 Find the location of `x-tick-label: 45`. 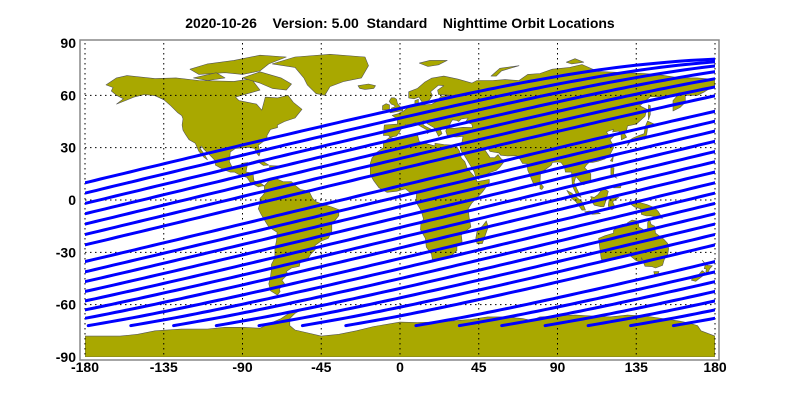

x-tick-label: 45 is located at coordinates (479, 367).